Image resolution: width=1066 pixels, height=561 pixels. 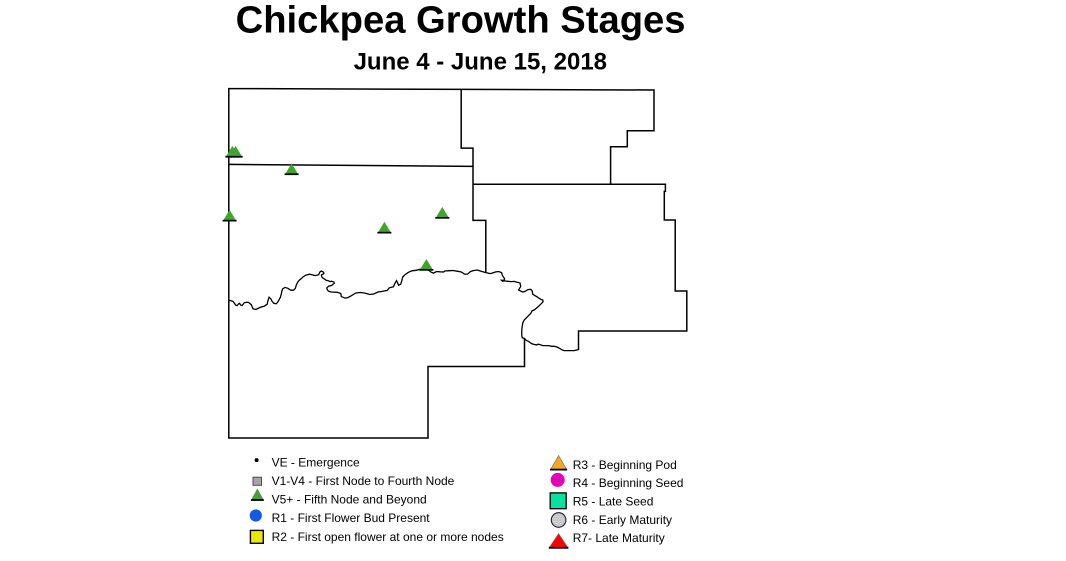 What do you see at coordinates (461, 21) in the screenshot?
I see `svg-text: Chickpea Growth Stages` at bounding box center [461, 21].